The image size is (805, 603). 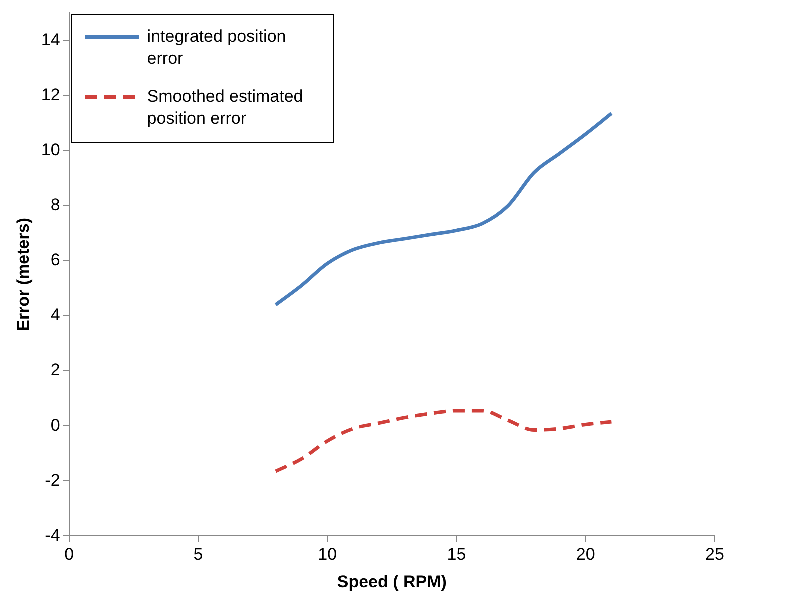 What do you see at coordinates (55, 370) in the screenshot?
I see `y-tick-label: 2` at bounding box center [55, 370].